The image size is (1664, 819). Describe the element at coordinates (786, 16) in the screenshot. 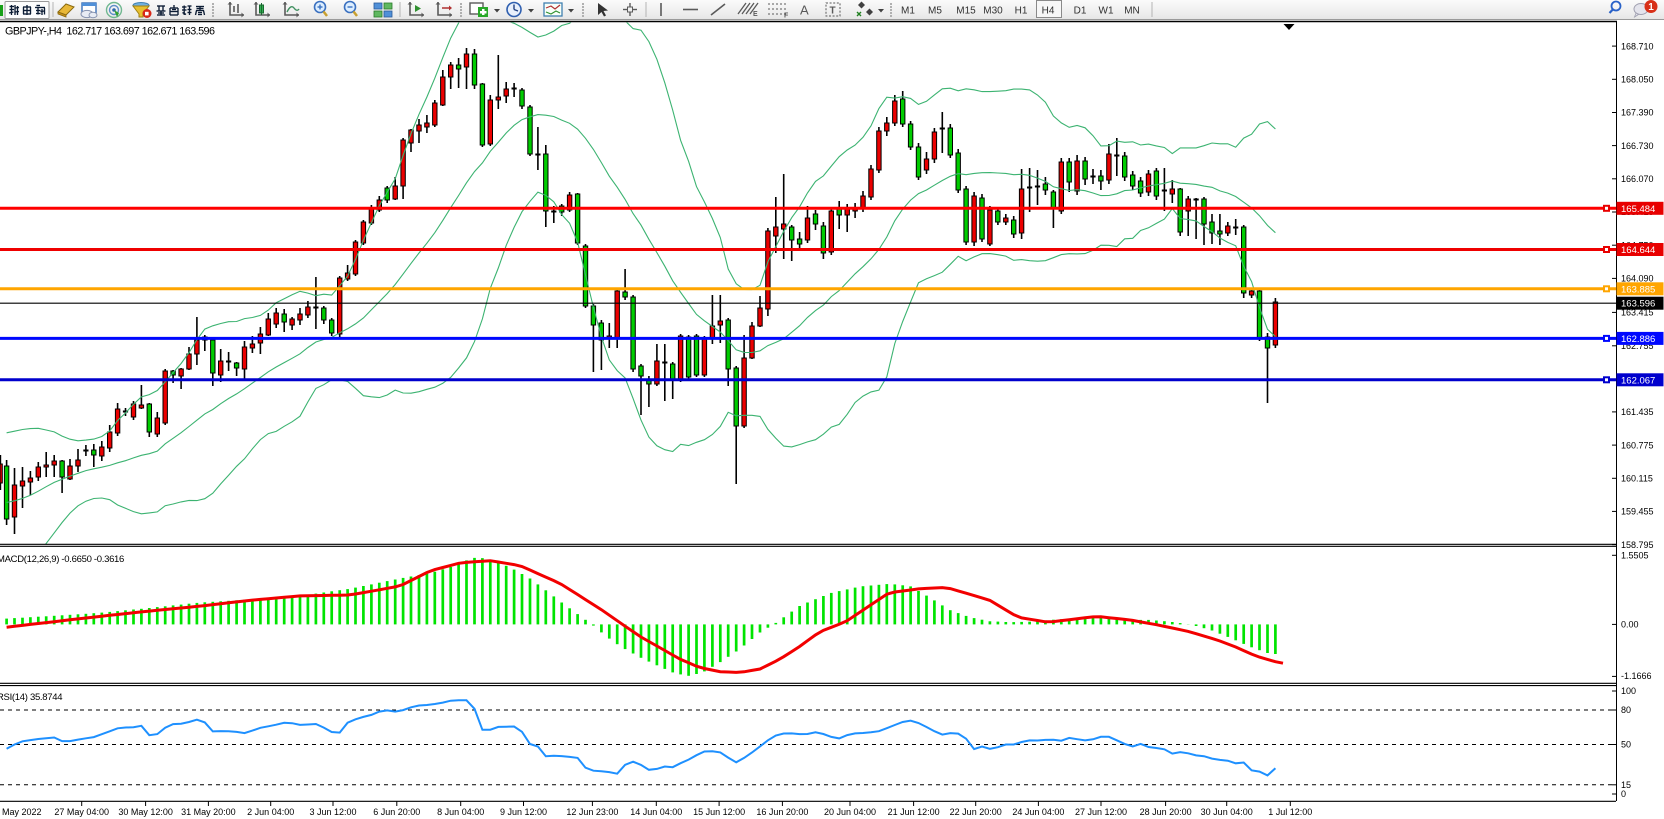

I see `svg-text: F` at that location.